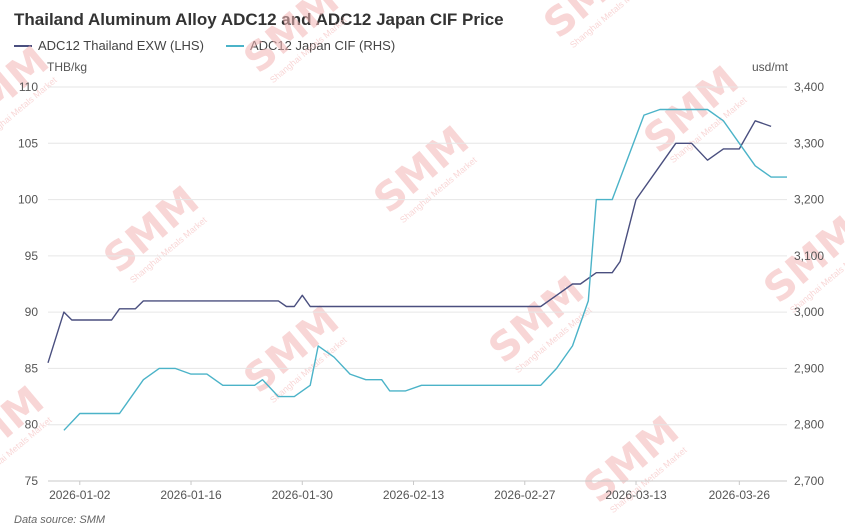 The height and width of the screenshot is (530, 845). I want to click on y-right-tick-label: 2,900, so click(809, 368).